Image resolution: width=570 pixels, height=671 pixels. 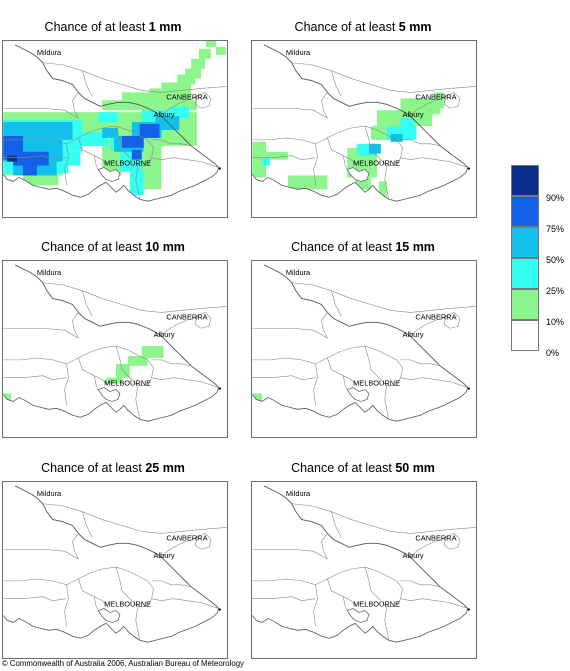 What do you see at coordinates (113, 27) in the screenshot?
I see `panel-title-1mm: Chance of at least 1 mm` at bounding box center [113, 27].